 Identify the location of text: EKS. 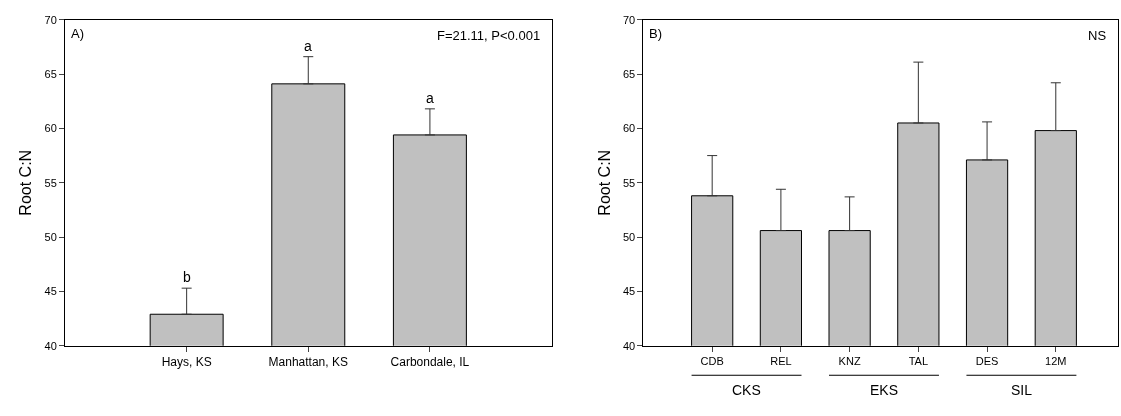
(884, 390).